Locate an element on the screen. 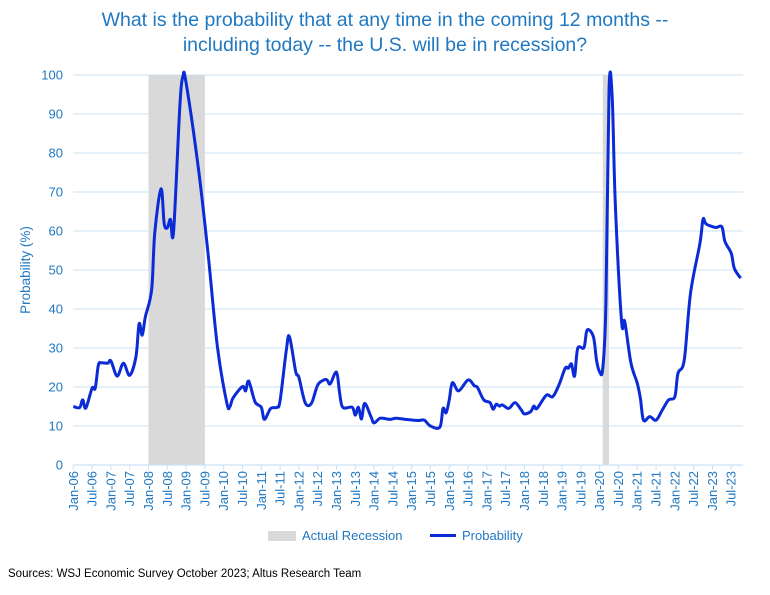 The image size is (770, 595). x-tick-label: Jul-20 is located at coordinates (618, 488).